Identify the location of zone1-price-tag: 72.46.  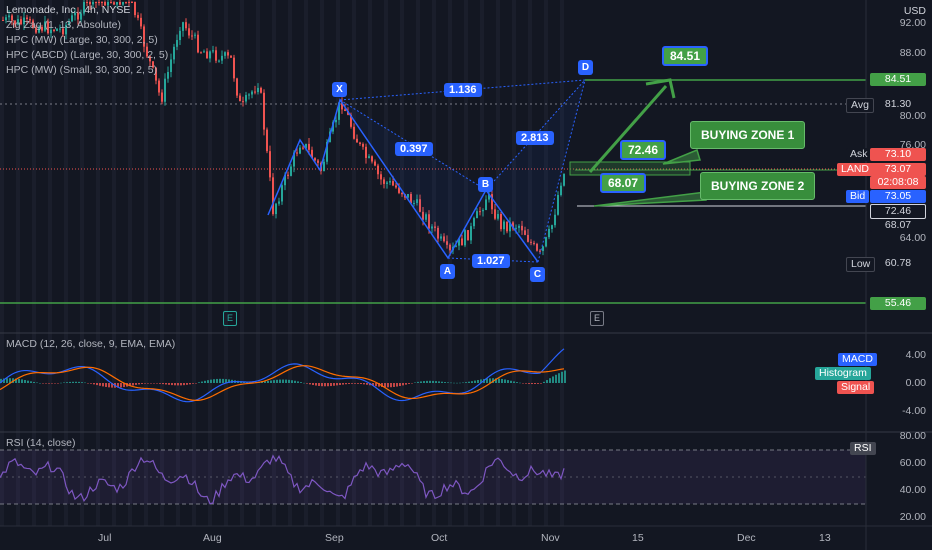
(898, 211).